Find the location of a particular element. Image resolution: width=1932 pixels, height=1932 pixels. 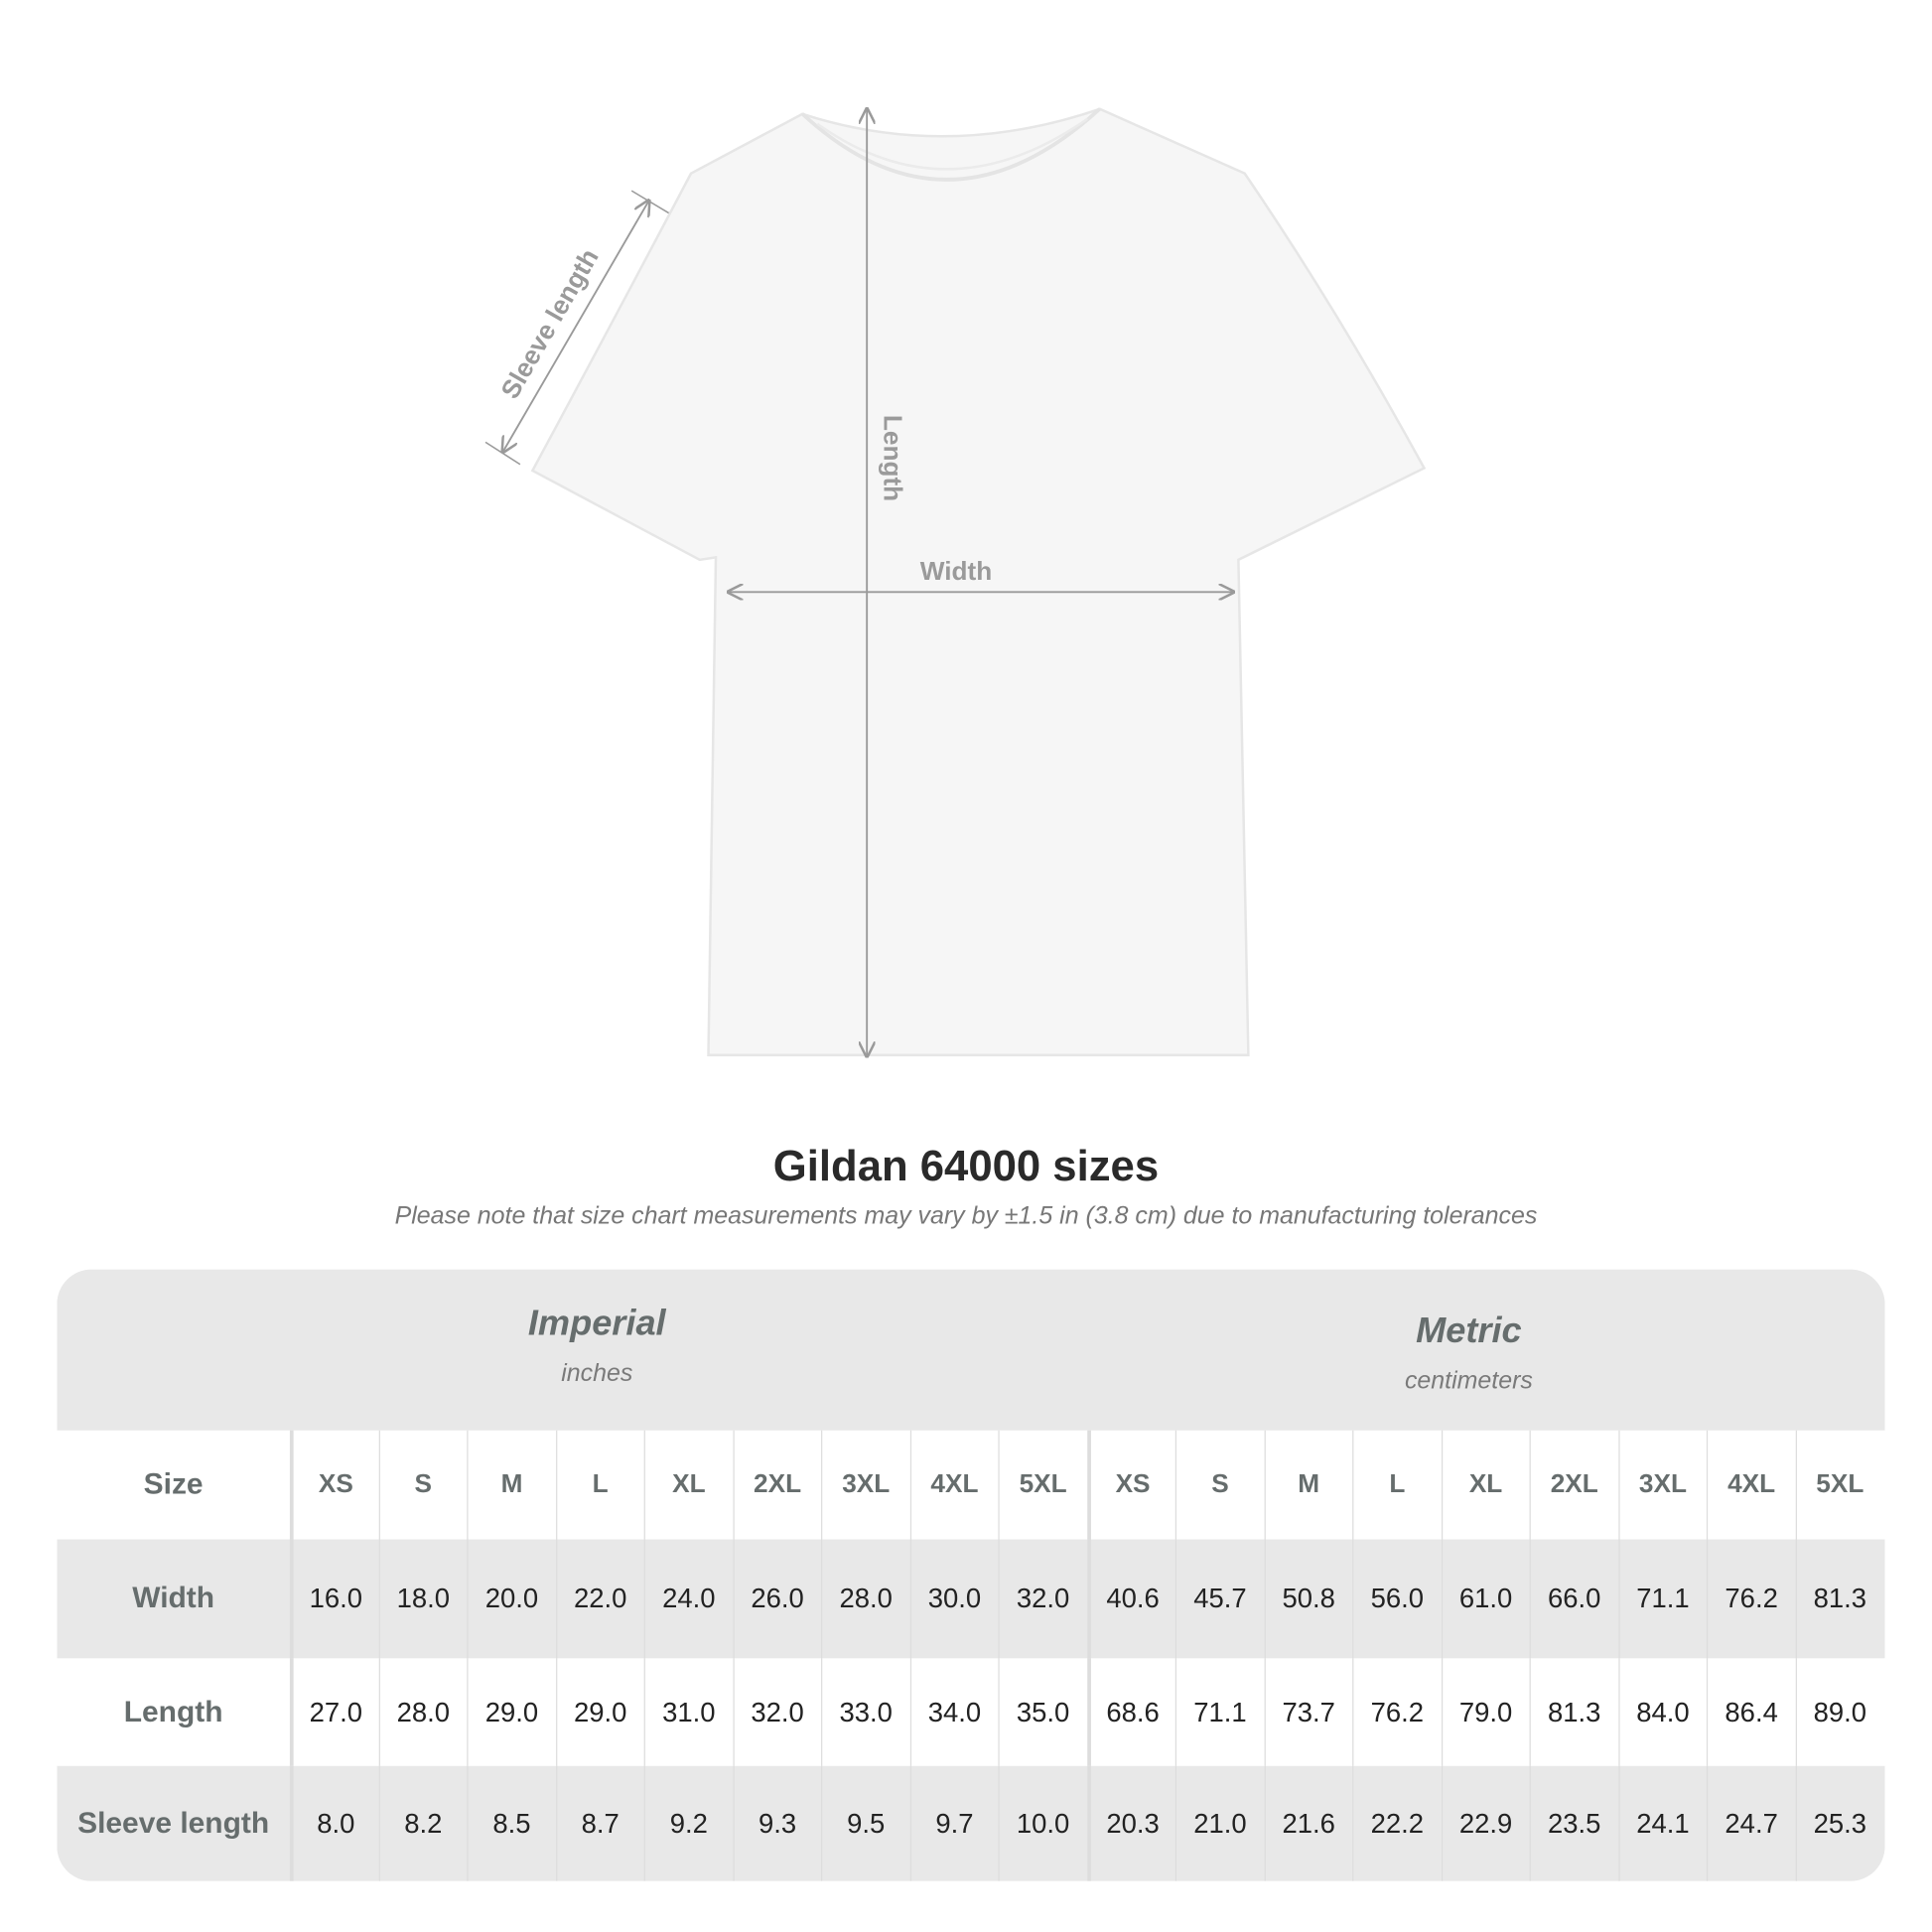

row-label: Length is located at coordinates (173, 1711).